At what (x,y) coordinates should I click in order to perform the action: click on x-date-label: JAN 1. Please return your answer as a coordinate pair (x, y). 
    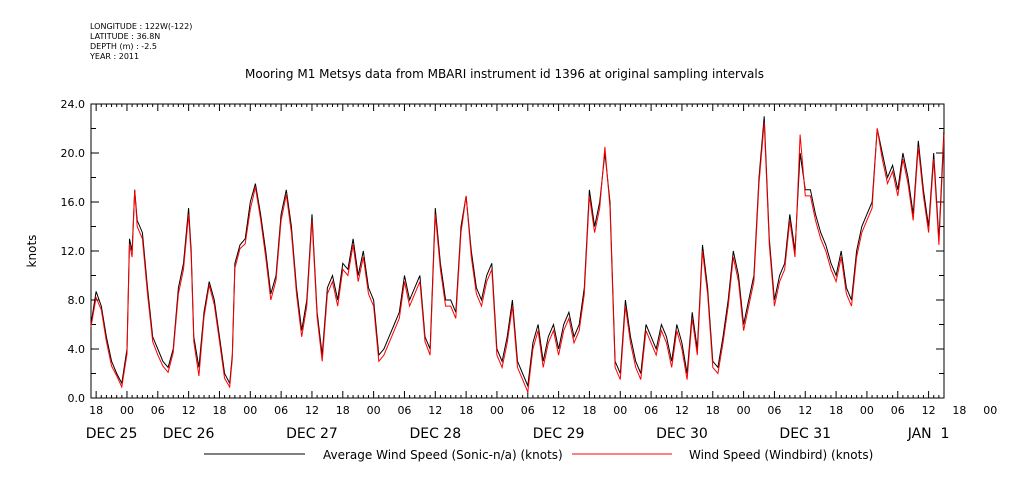
    Looking at the image, I should click on (928, 434).